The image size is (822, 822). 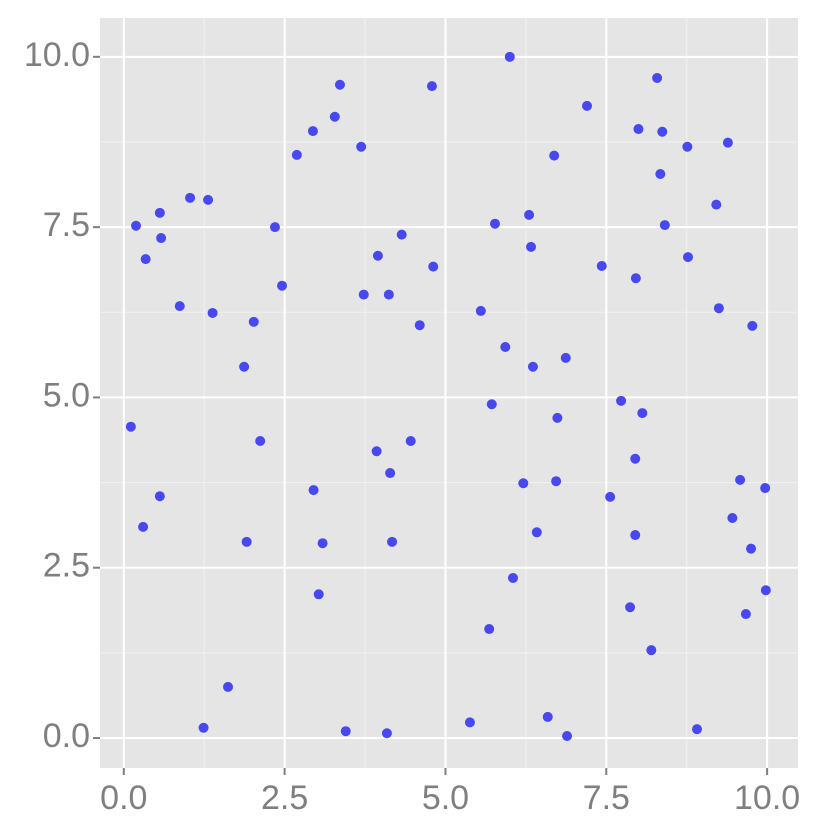 What do you see at coordinates (284, 798) in the screenshot?
I see `x-tick-label: 2.5` at bounding box center [284, 798].